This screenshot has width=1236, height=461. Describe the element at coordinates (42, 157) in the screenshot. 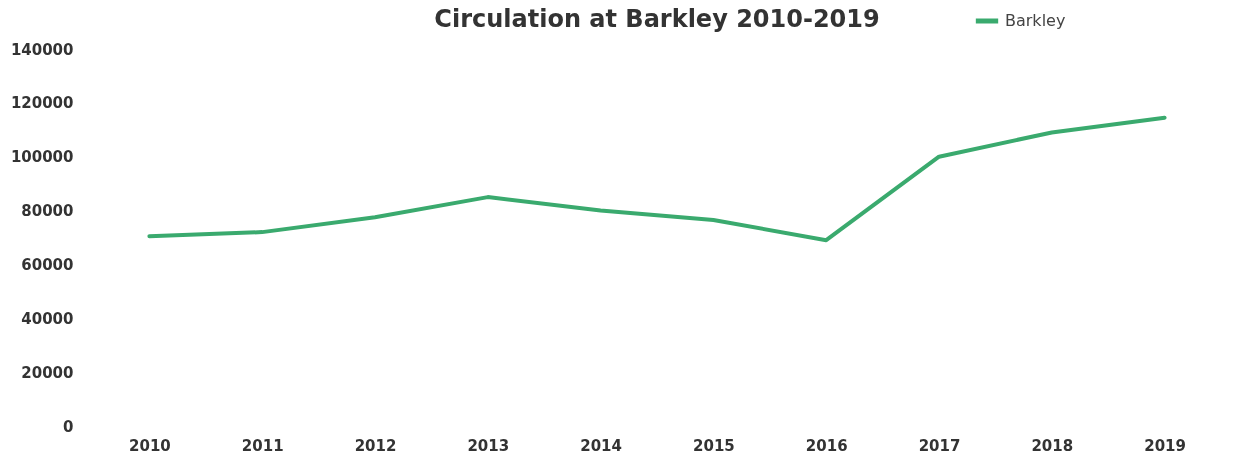

I see `y-tick-label: 100000` at that location.